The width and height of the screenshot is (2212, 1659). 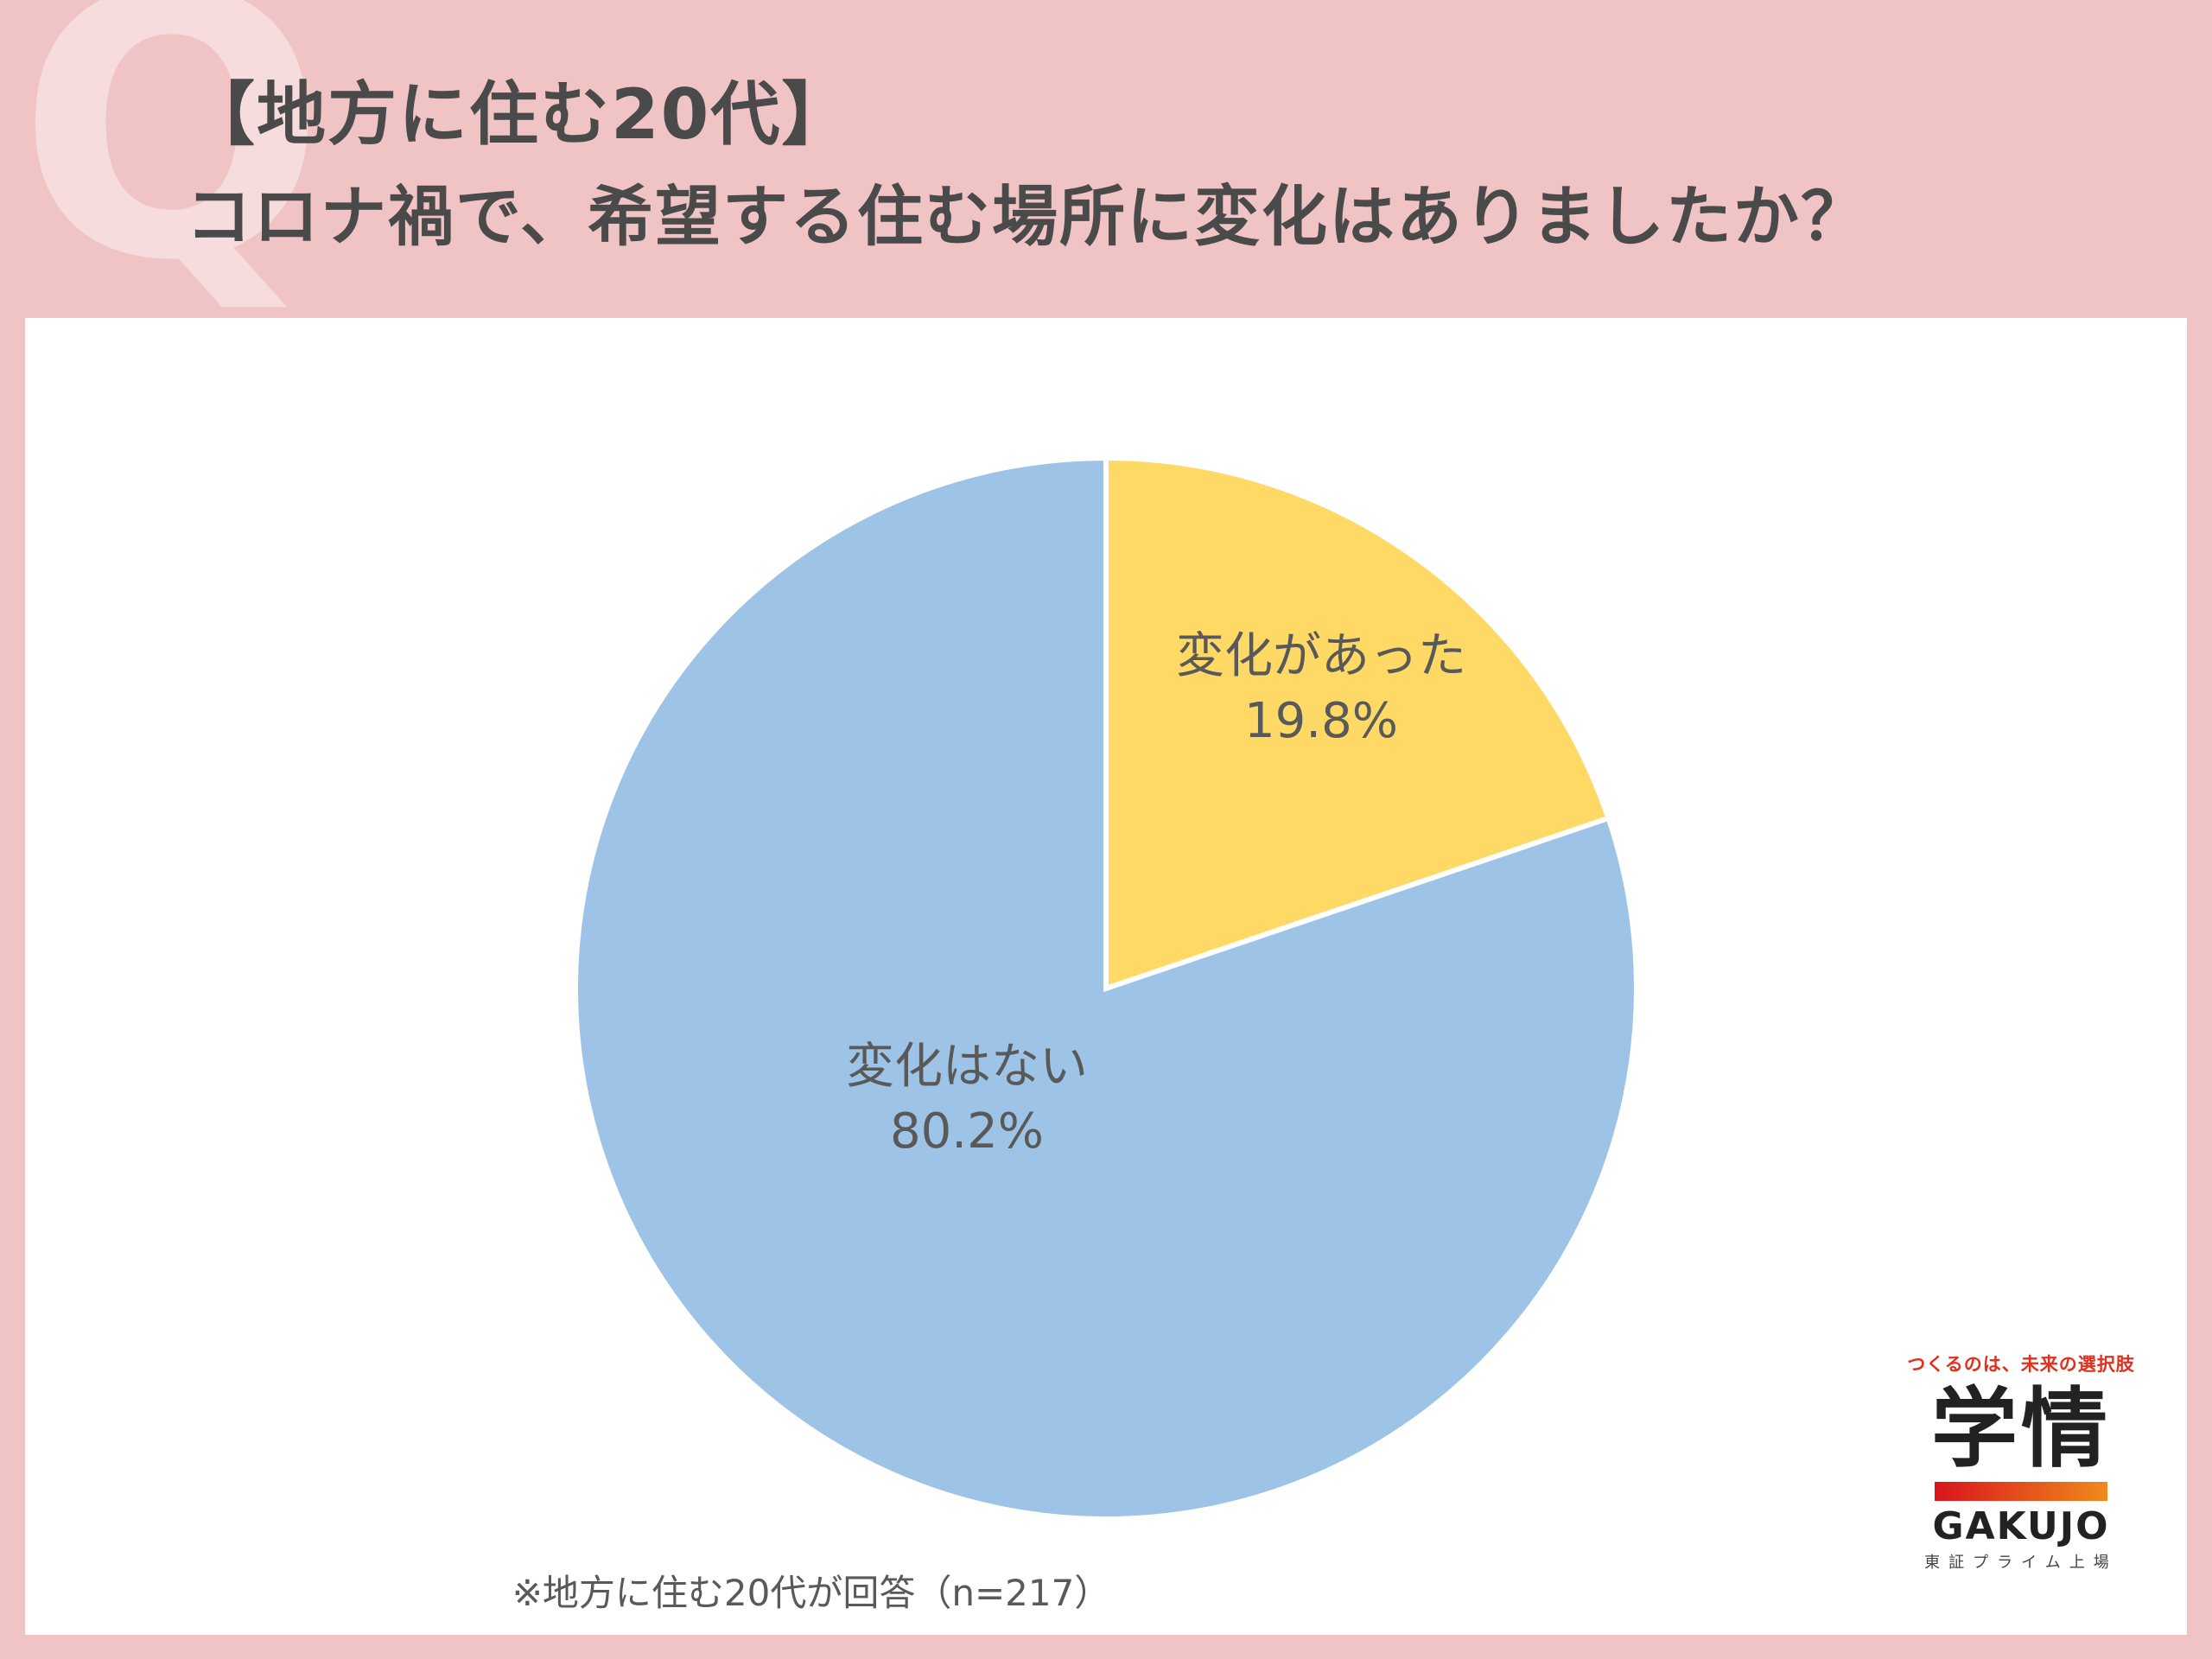 I want to click on title-line-1: 【地方に住む20代】, so click(x=519, y=114).